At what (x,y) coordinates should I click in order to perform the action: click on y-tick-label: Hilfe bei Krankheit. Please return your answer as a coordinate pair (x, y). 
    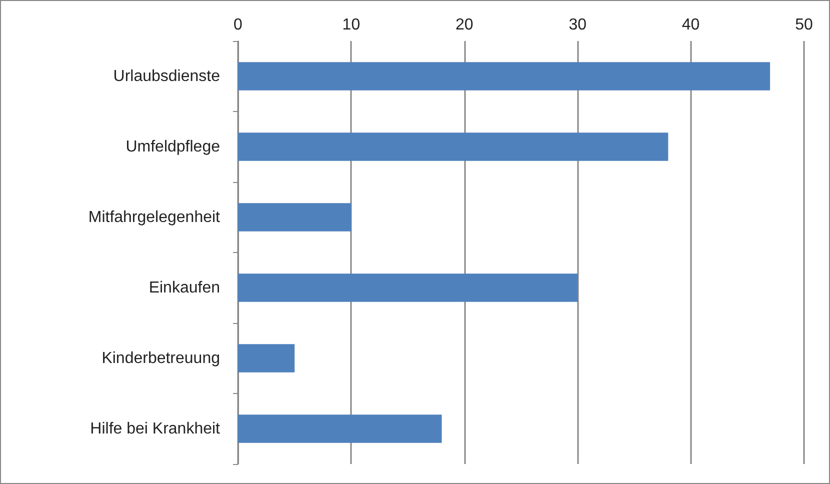
    Looking at the image, I should click on (155, 429).